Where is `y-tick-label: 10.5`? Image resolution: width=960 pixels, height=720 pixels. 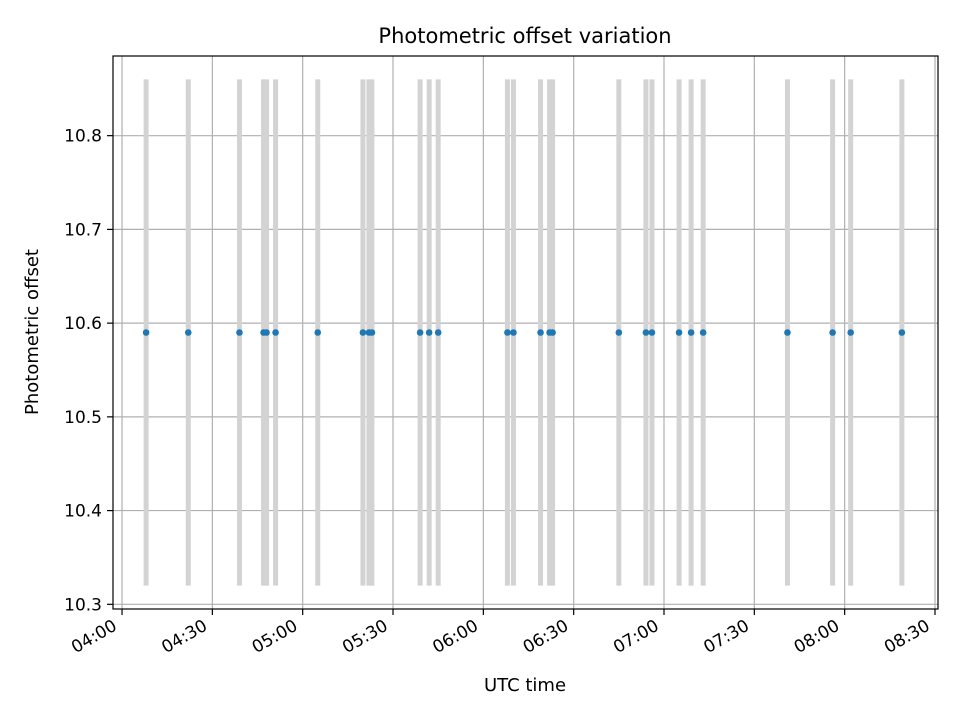 y-tick-label: 10.5 is located at coordinates (83, 418).